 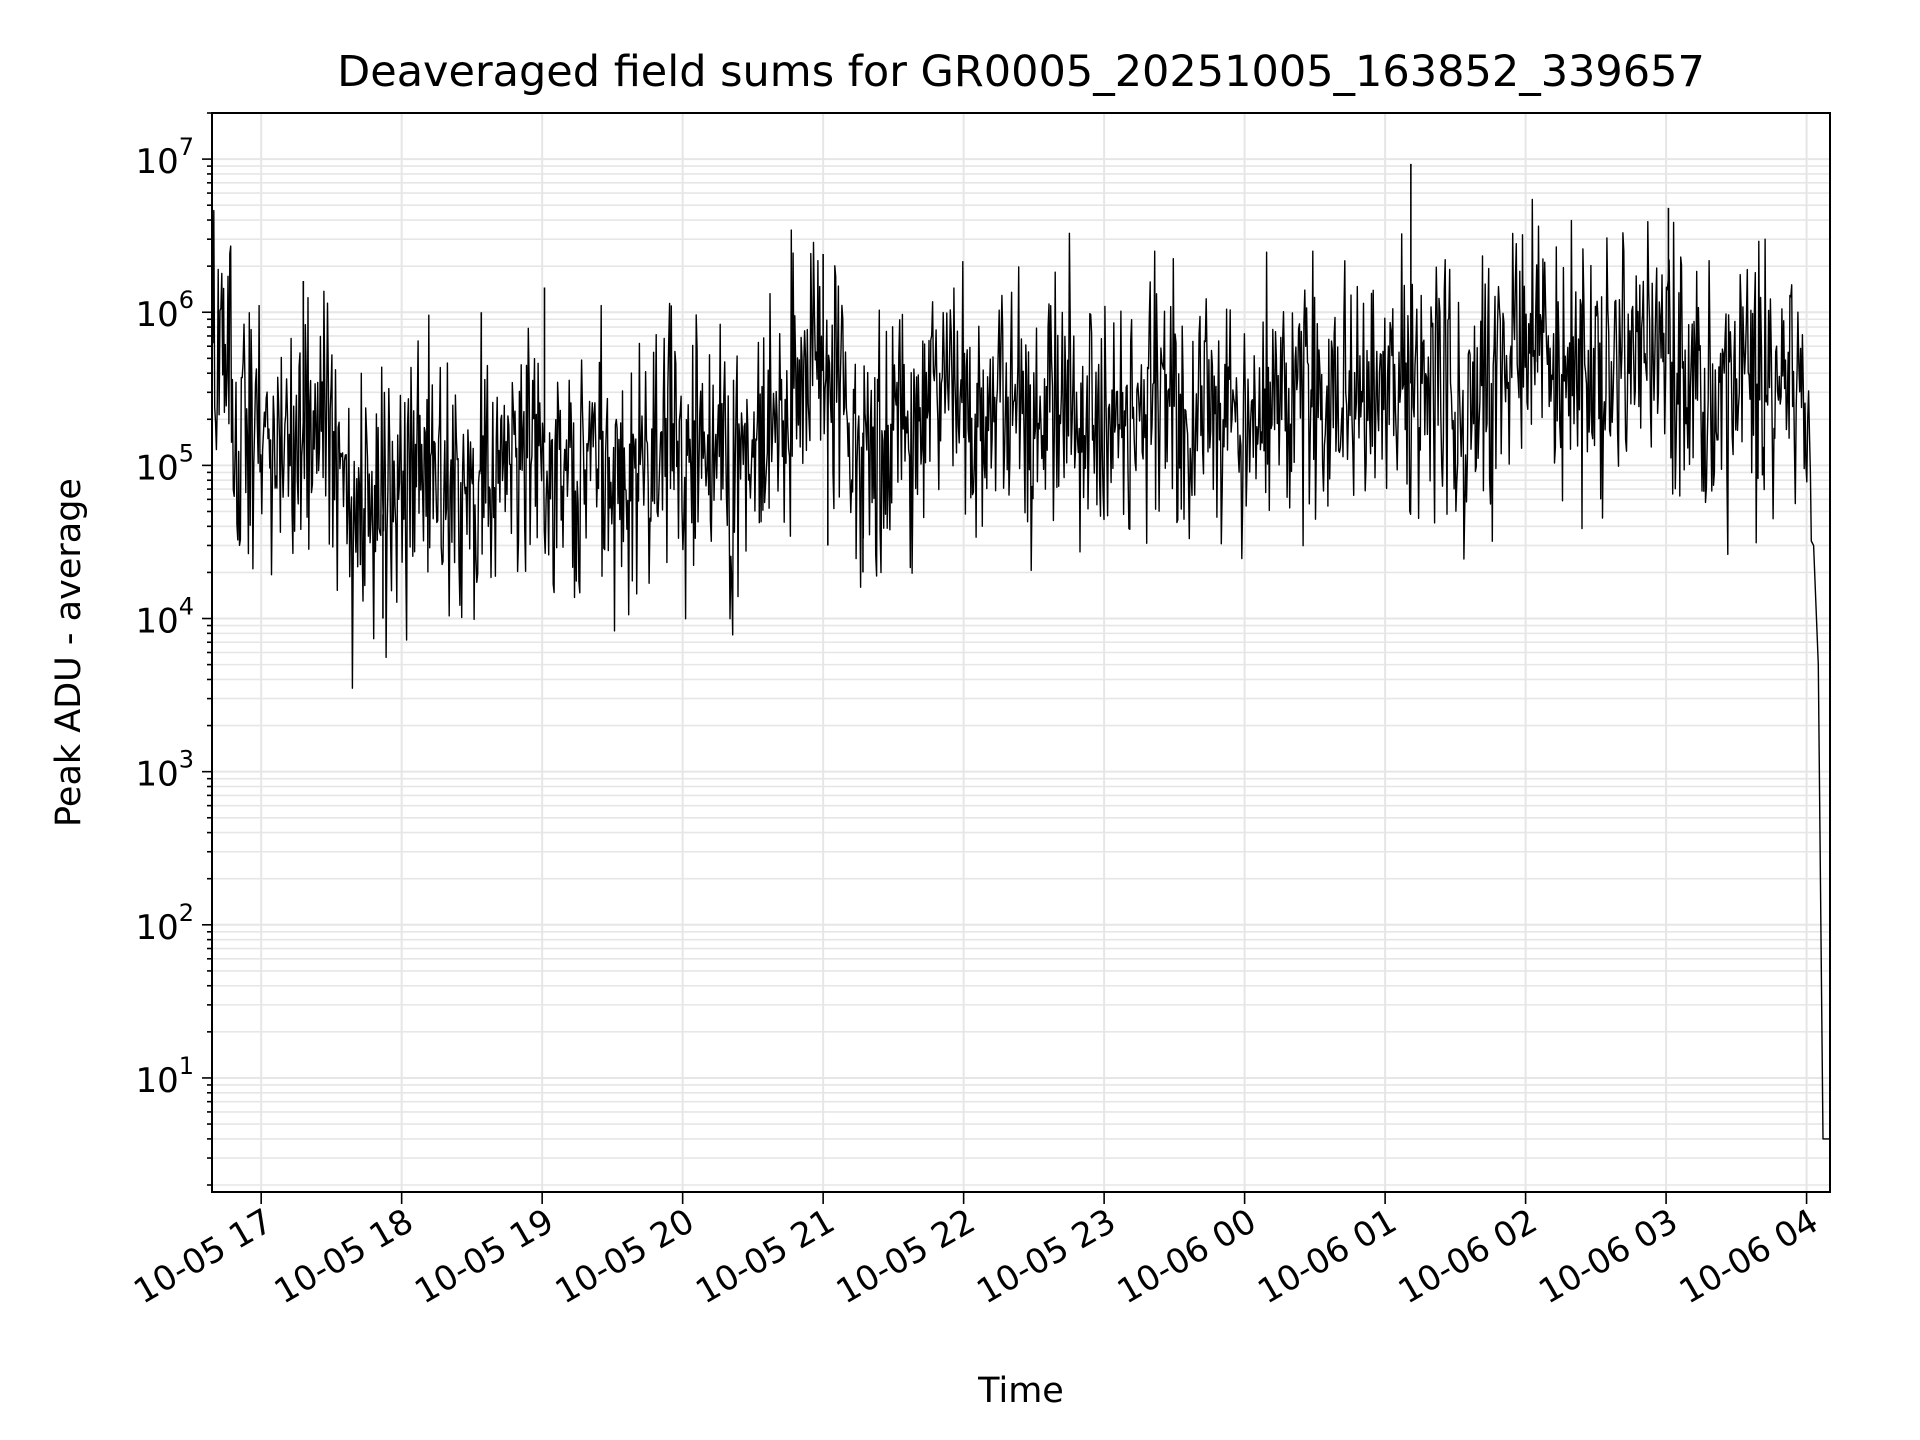 What do you see at coordinates (164, 923) in the screenshot?
I see `y-tick-label: 10²` at bounding box center [164, 923].